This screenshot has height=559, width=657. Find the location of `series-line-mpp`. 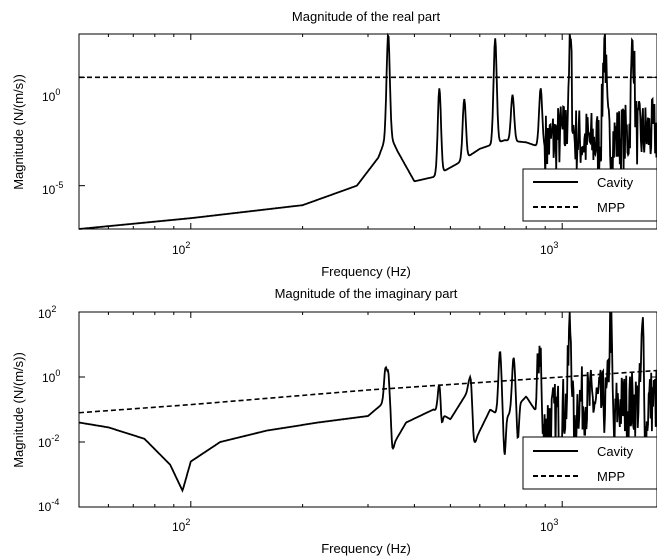

series-line-mpp is located at coordinates (367, 391).